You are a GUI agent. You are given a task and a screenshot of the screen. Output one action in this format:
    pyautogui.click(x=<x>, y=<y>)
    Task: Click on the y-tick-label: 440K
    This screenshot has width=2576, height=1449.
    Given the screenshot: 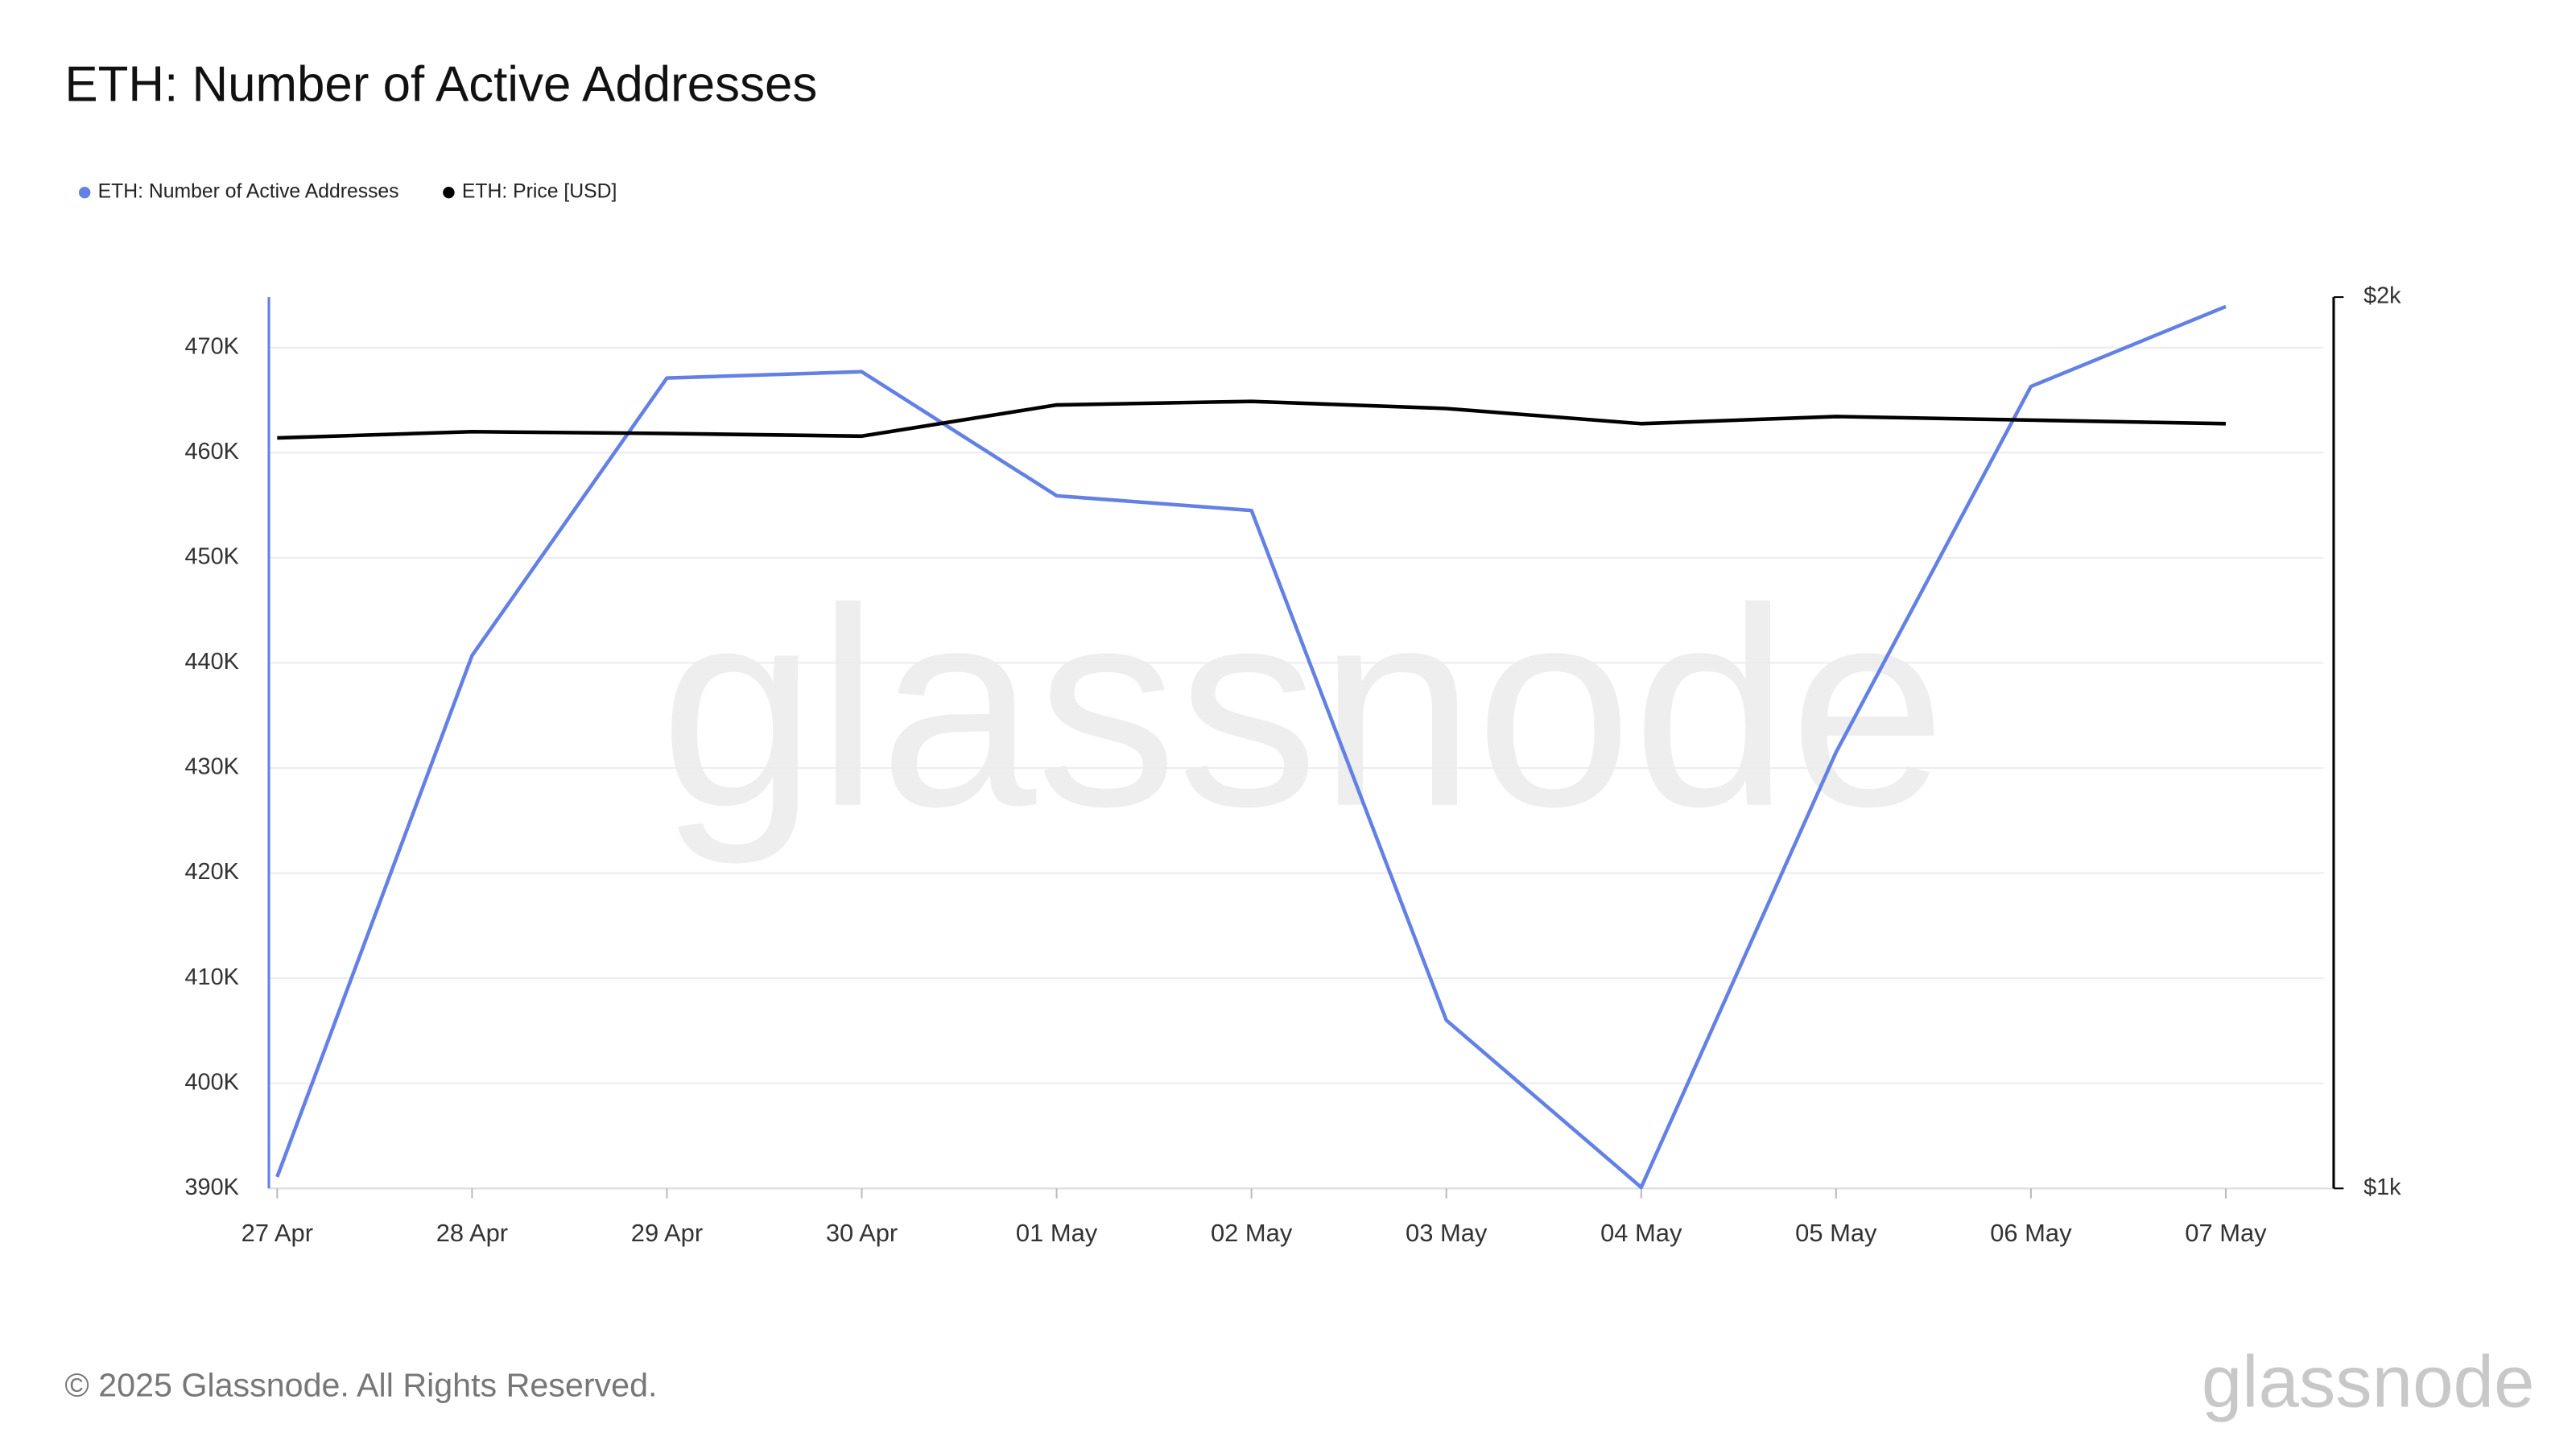 What is the action you would take?
    pyautogui.click(x=212, y=662)
    